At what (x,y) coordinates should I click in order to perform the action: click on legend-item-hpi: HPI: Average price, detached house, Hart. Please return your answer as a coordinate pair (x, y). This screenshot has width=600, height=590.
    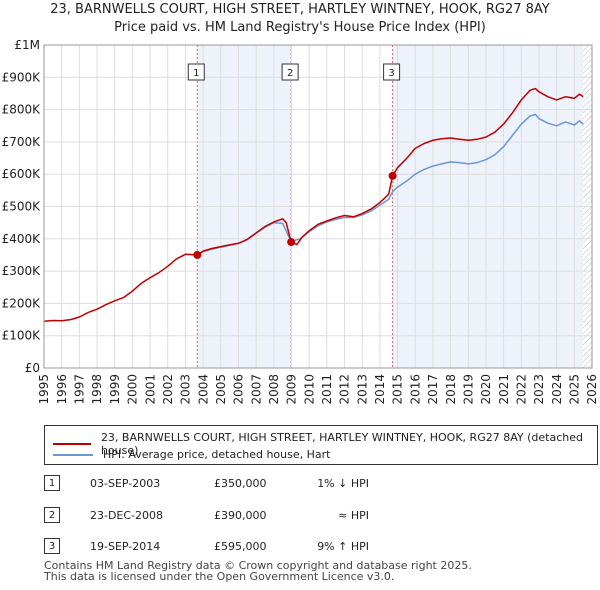
    Looking at the image, I should click on (191, 454).